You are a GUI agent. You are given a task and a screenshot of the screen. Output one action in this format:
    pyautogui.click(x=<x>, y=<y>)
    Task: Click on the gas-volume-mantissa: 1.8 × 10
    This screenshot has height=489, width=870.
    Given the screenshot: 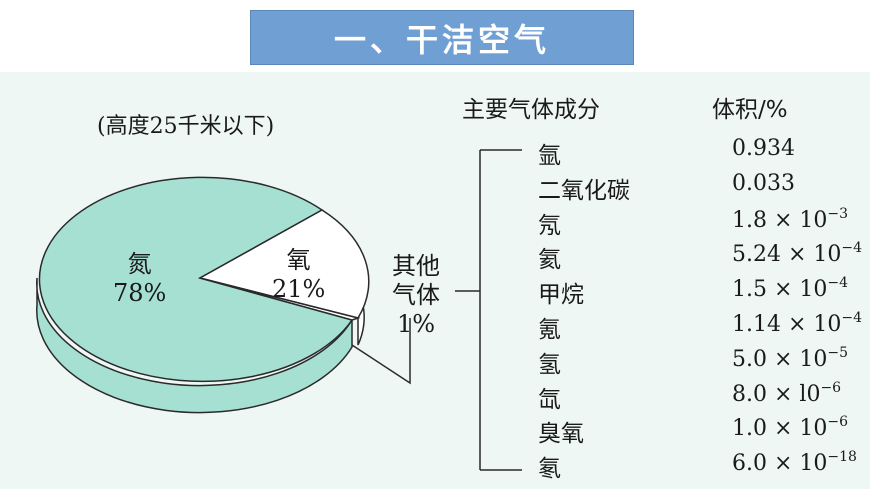 What is the action you would take?
    pyautogui.click(x=780, y=220)
    